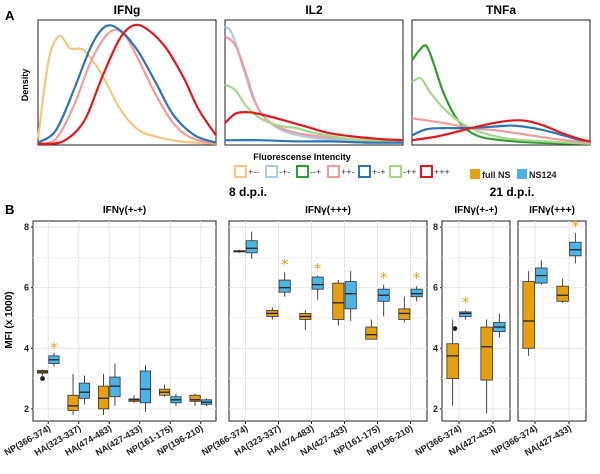 This screenshot has height=474, width=600. I want to click on density-line-tnfa-ppp, so click(501, 131).